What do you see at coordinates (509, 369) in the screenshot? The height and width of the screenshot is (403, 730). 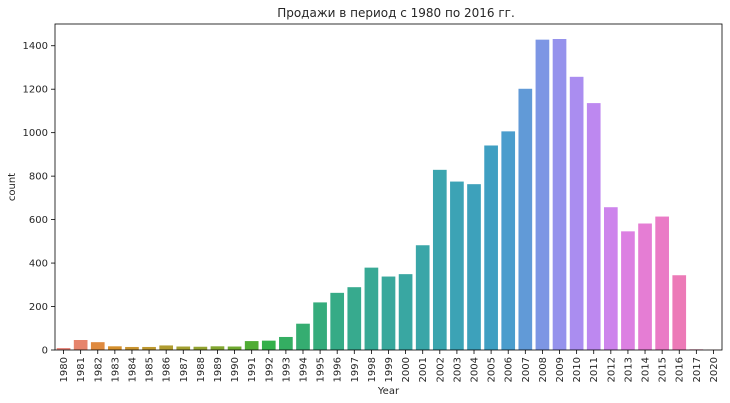 I see `x-tick-label: 2006` at bounding box center [509, 369].